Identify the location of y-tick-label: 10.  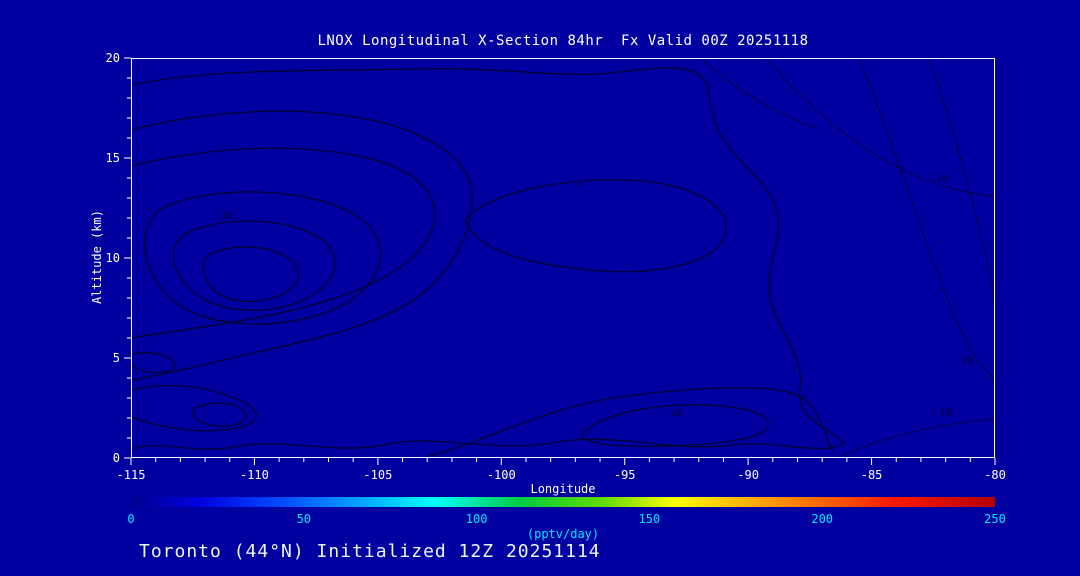
(112, 258).